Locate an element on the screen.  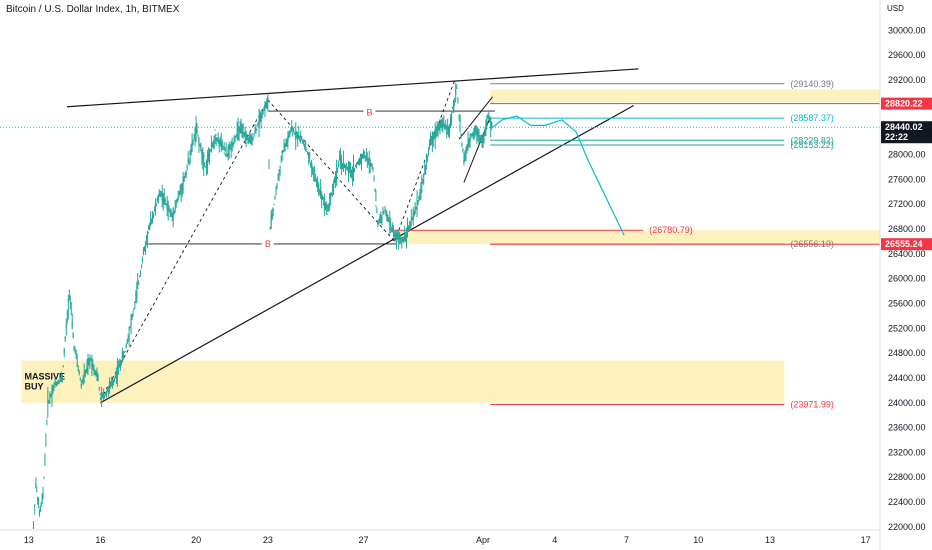
price-tag-label-2: 26555.24 is located at coordinates (904, 244).